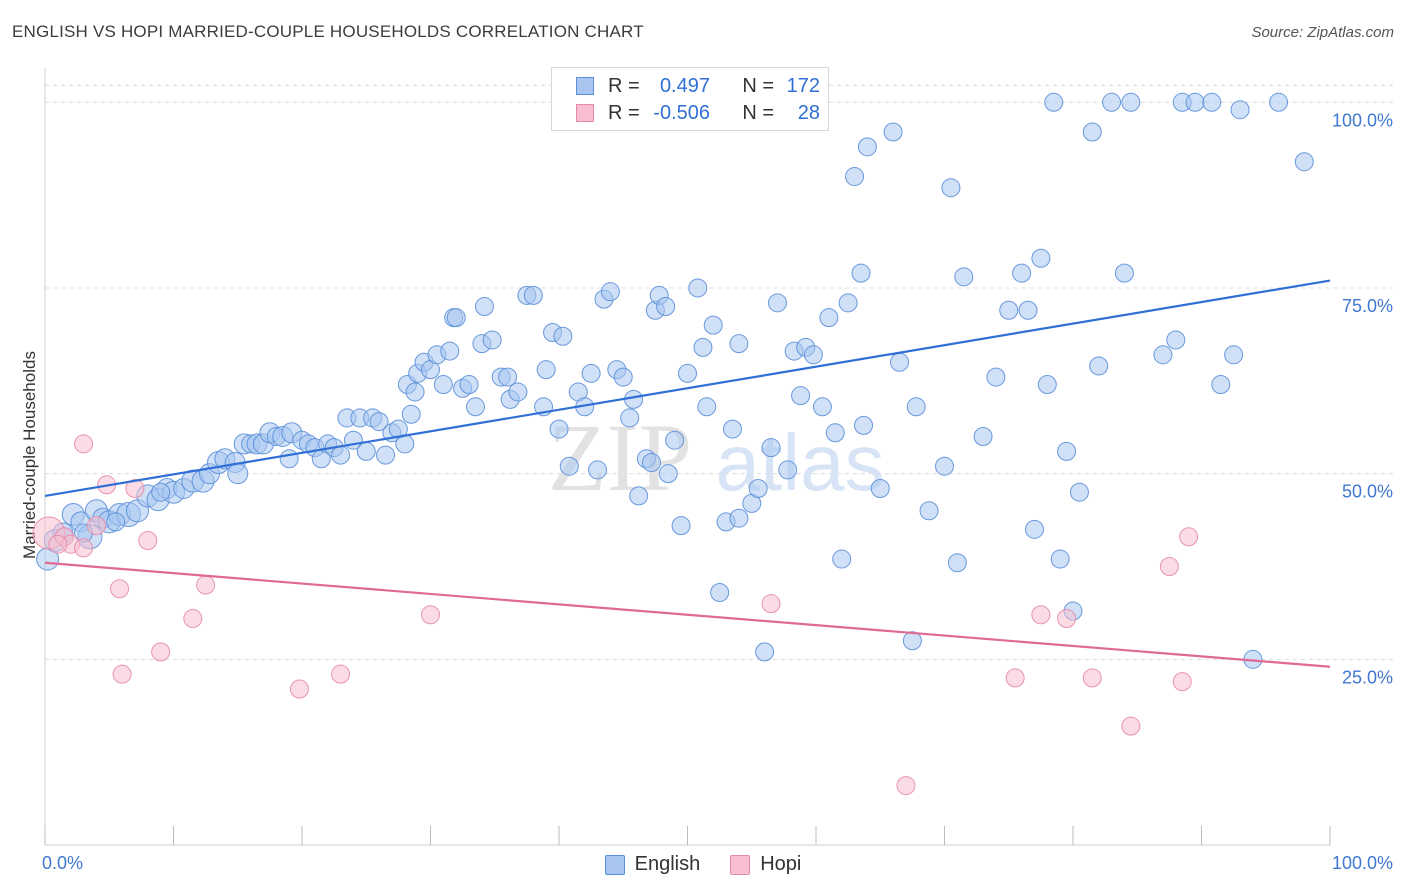  I want to click on x-tick-label-min: 0.0%, so click(62, 863).